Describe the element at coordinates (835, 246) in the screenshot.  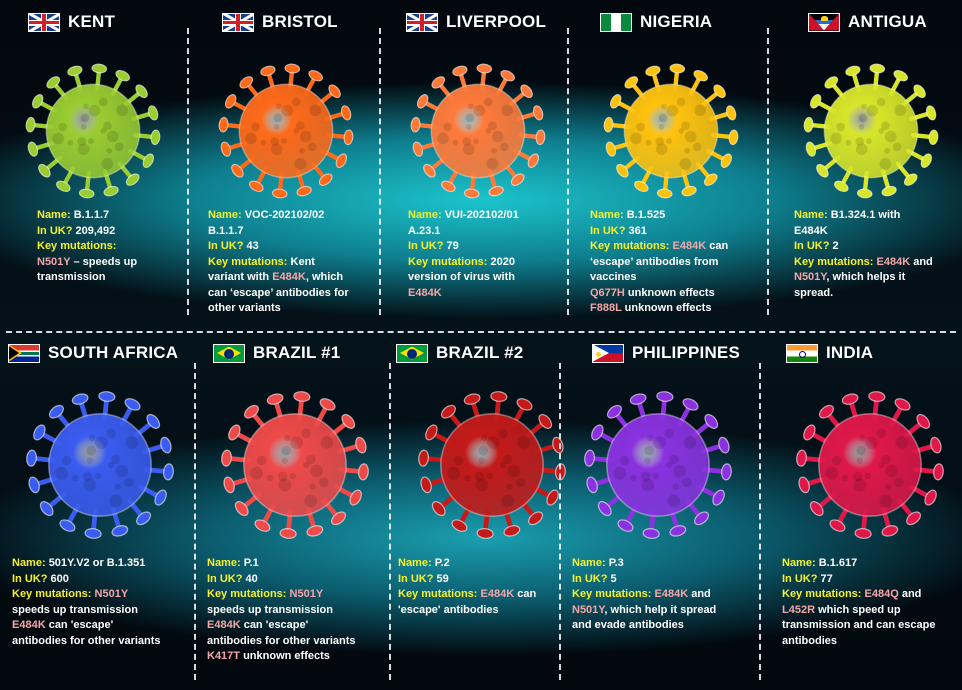
I see `detail-text: 2` at that location.